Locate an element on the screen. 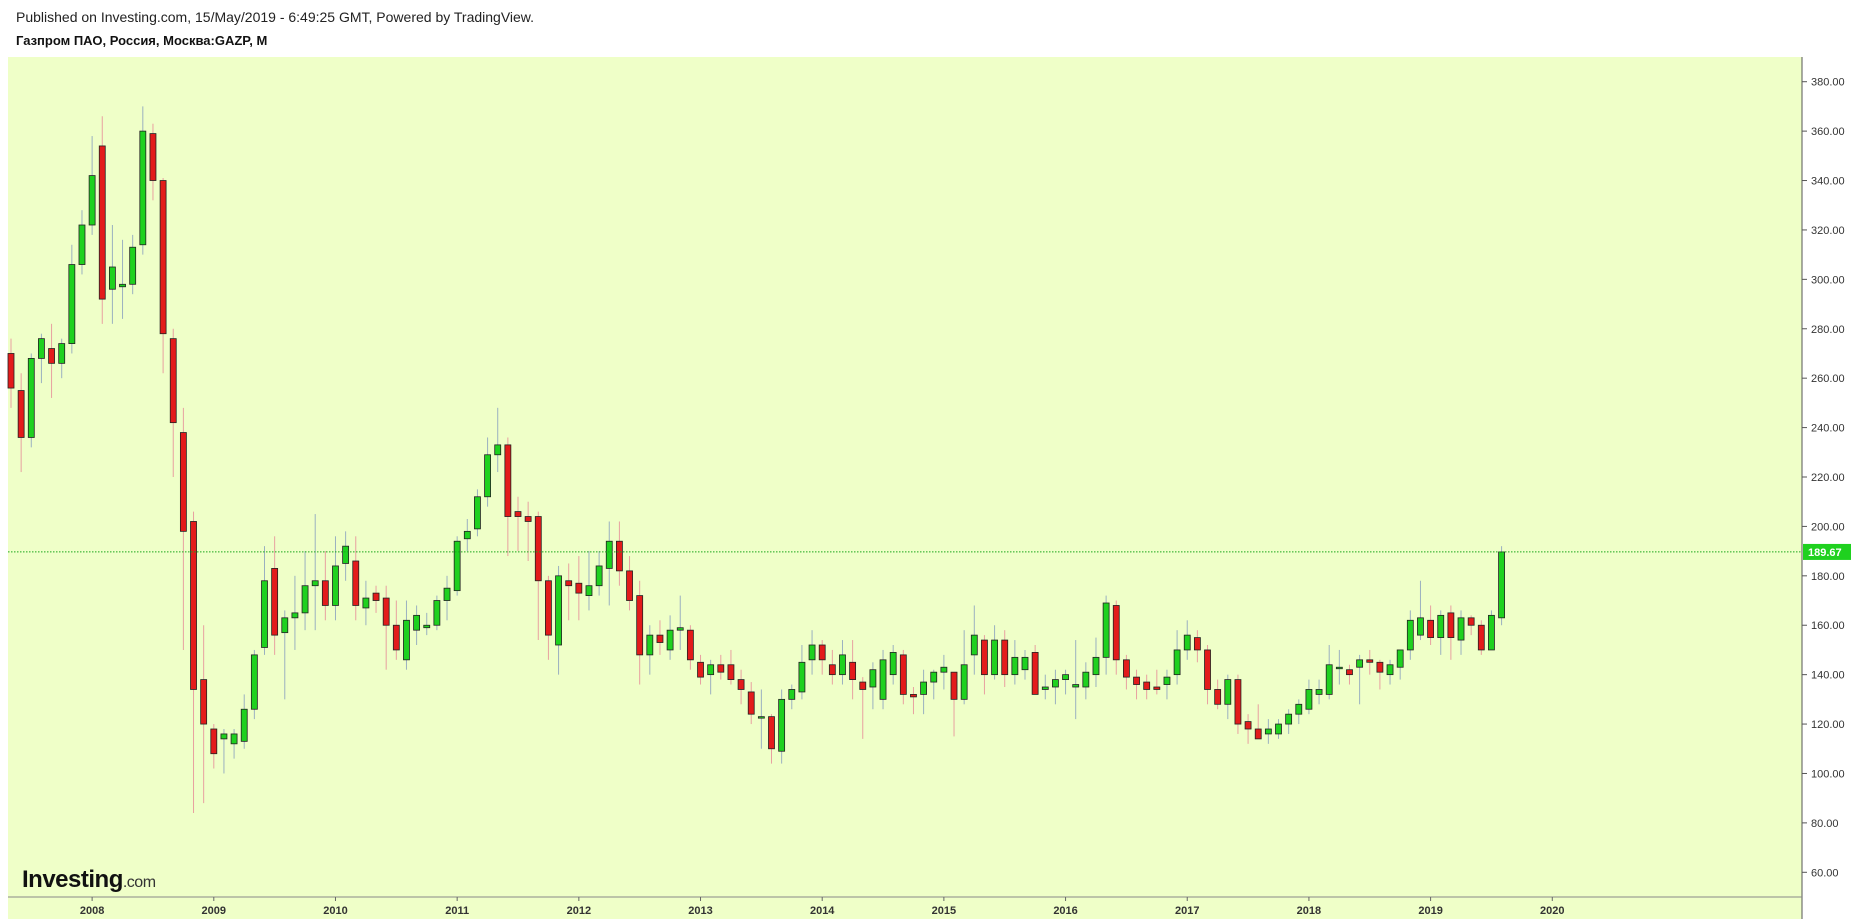 The image size is (1853, 924). x-tick-label: 2012 is located at coordinates (579, 911).